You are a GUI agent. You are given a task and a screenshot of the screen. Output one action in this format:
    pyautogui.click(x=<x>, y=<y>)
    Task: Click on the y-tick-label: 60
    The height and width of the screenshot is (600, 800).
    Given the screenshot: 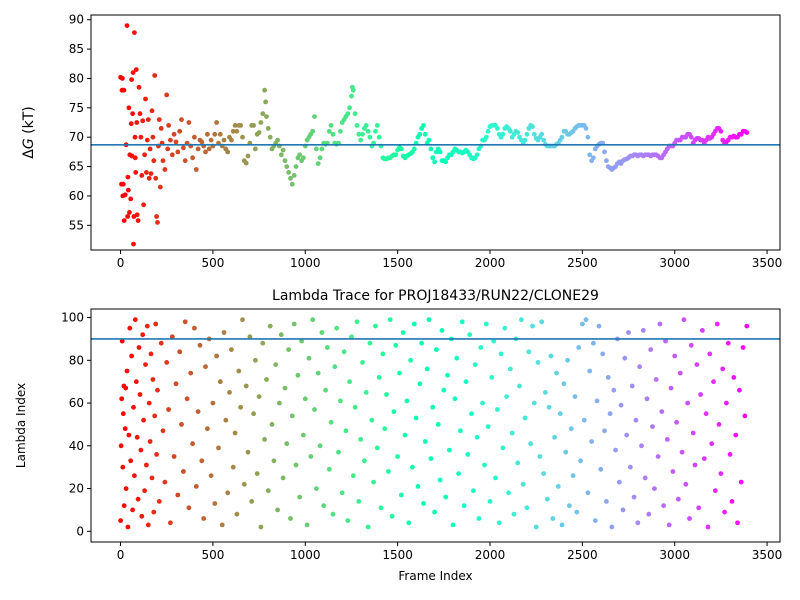 What is the action you would take?
    pyautogui.click(x=76, y=403)
    